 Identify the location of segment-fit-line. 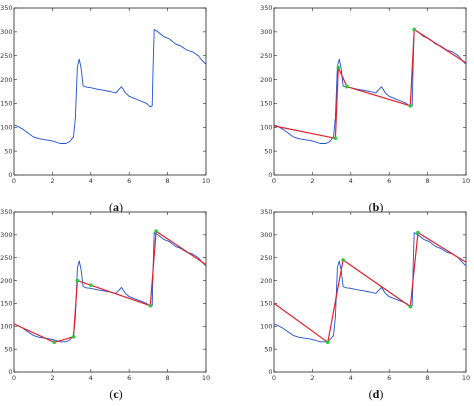
(370, 287).